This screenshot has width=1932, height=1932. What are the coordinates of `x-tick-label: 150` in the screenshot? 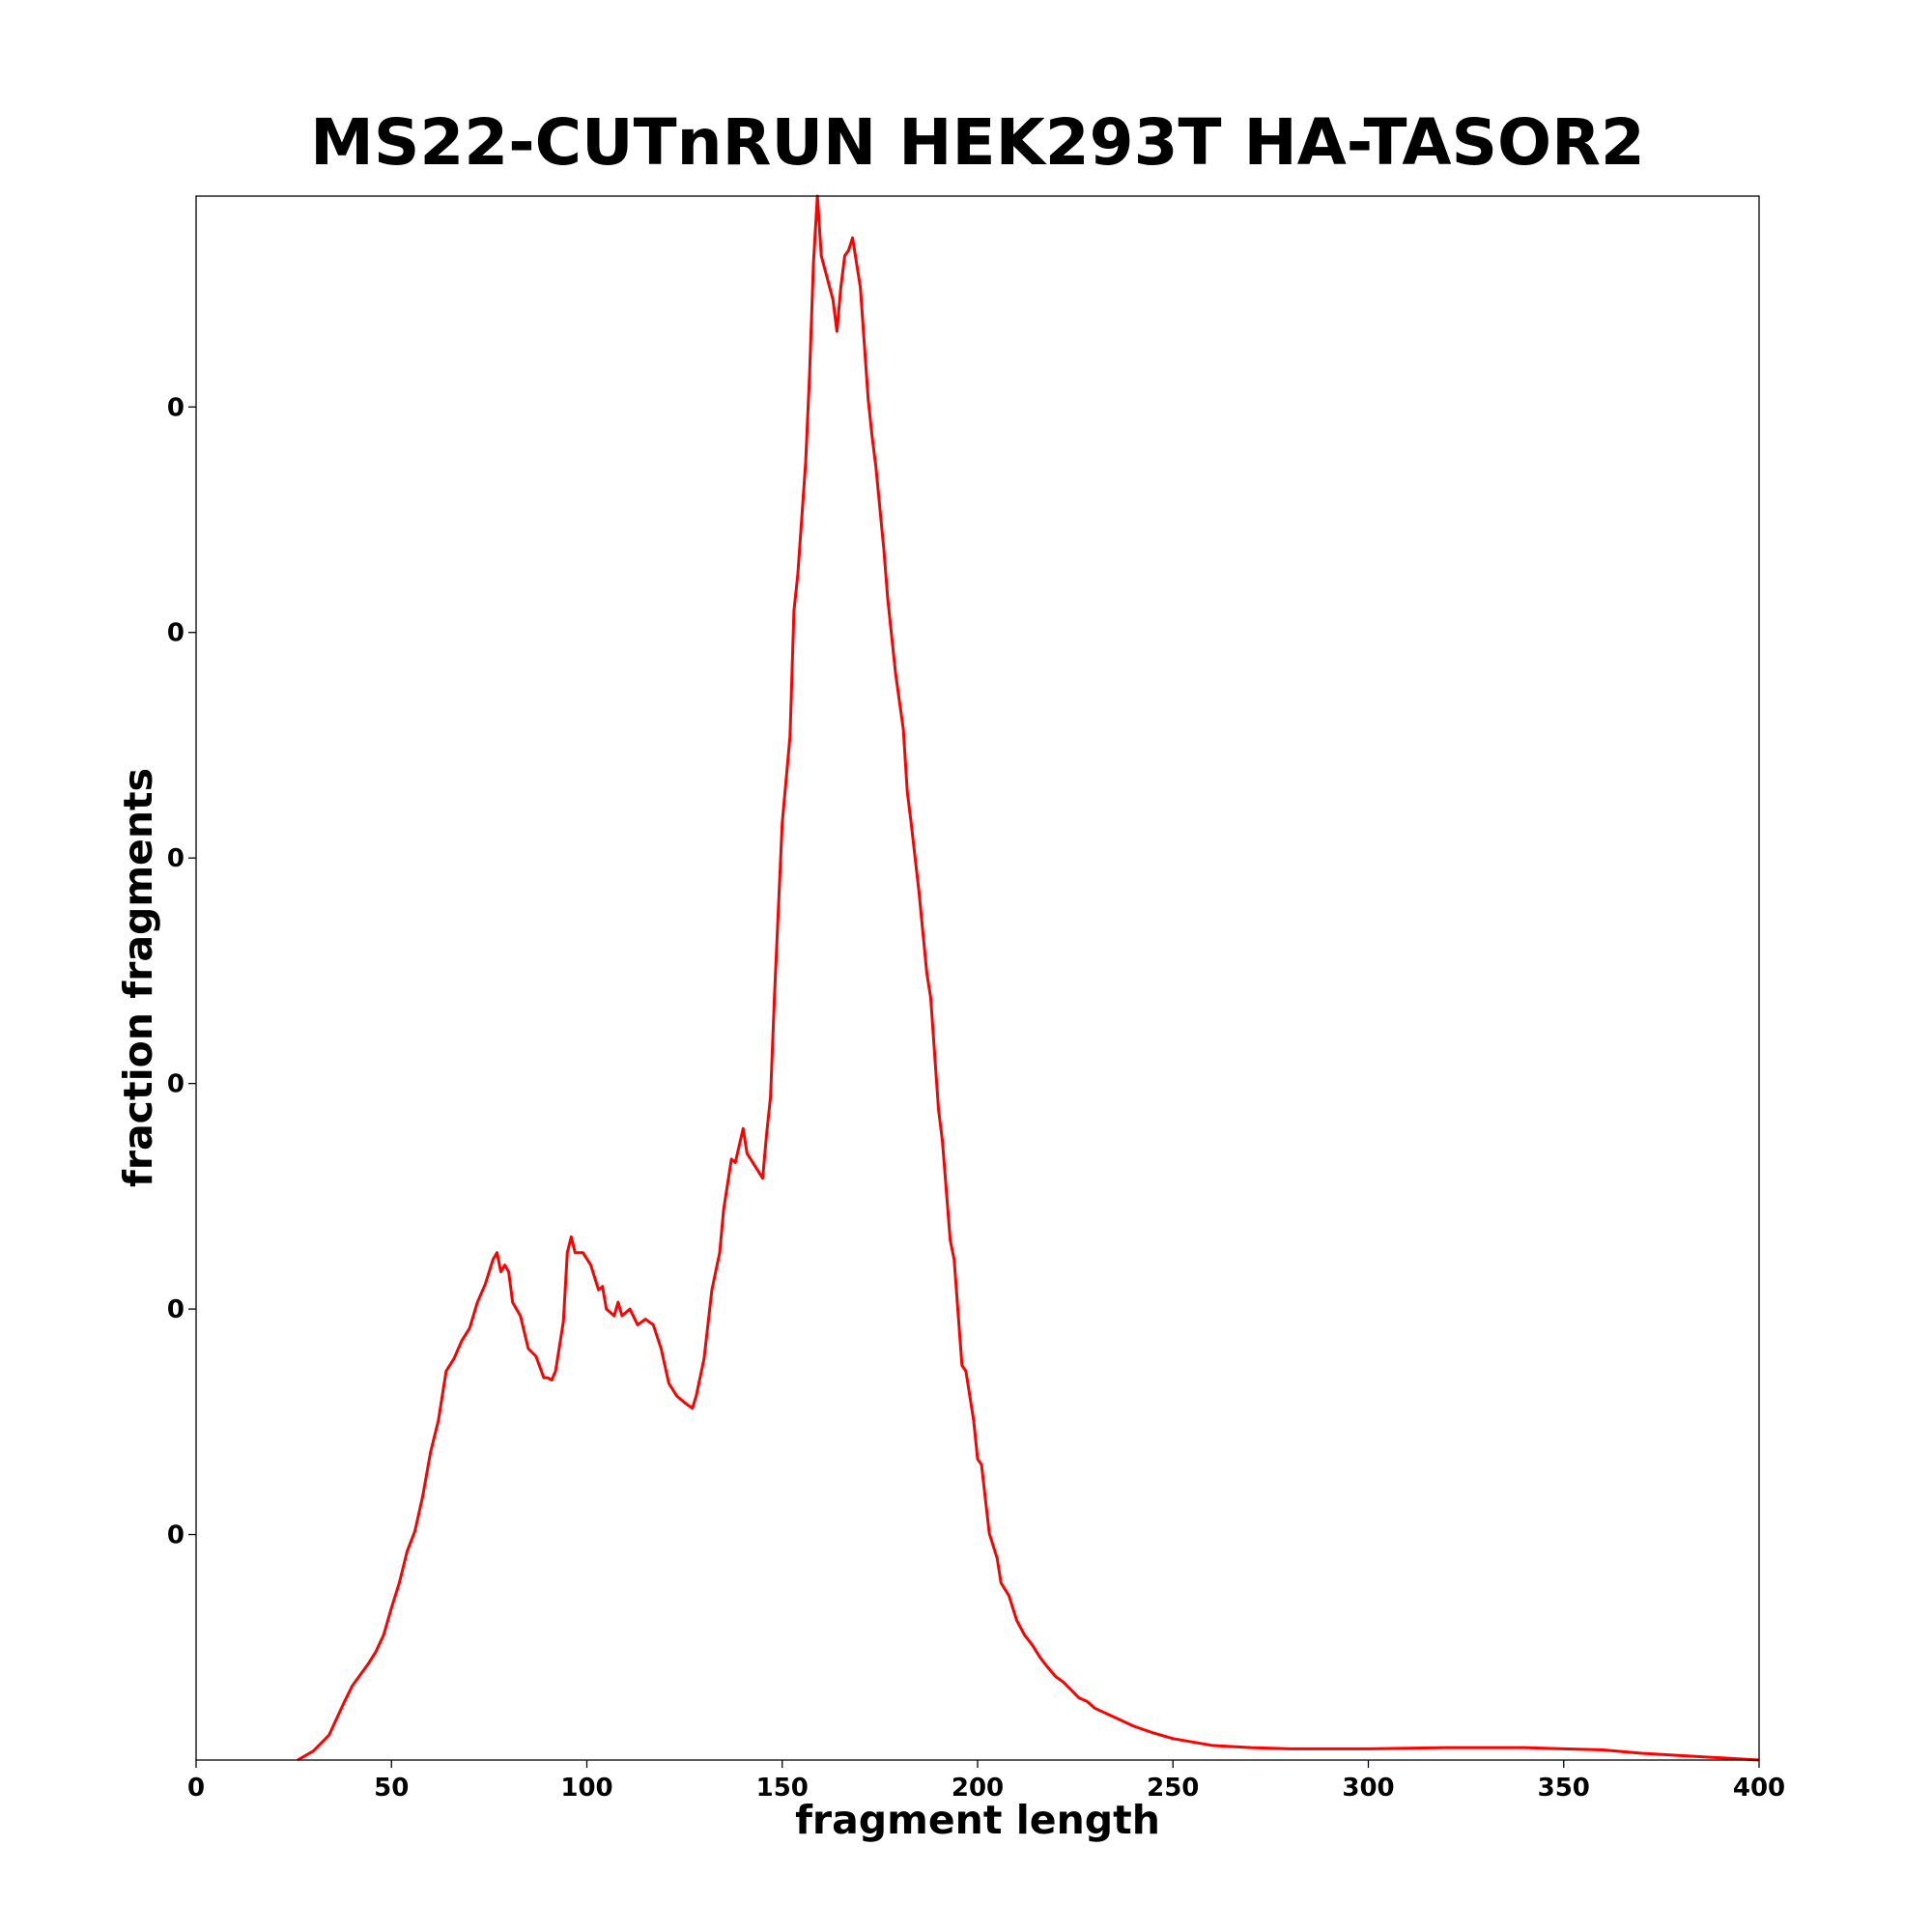 It's located at (782, 1788).